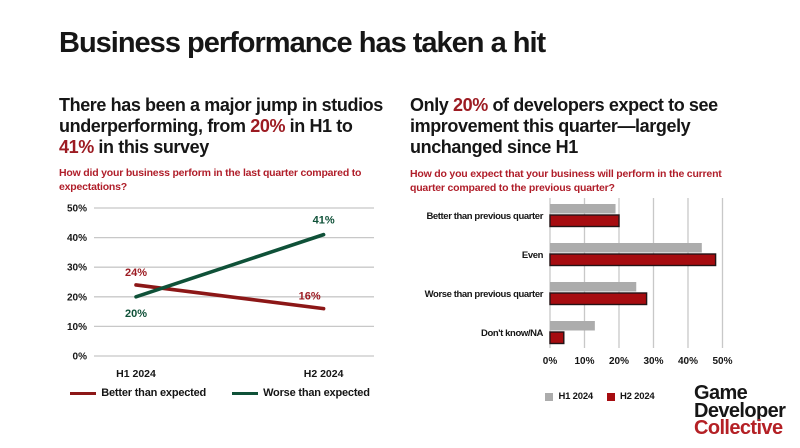 The image size is (800, 448). Describe the element at coordinates (550, 361) in the screenshot. I see `x-tick-label: 0%` at that location.